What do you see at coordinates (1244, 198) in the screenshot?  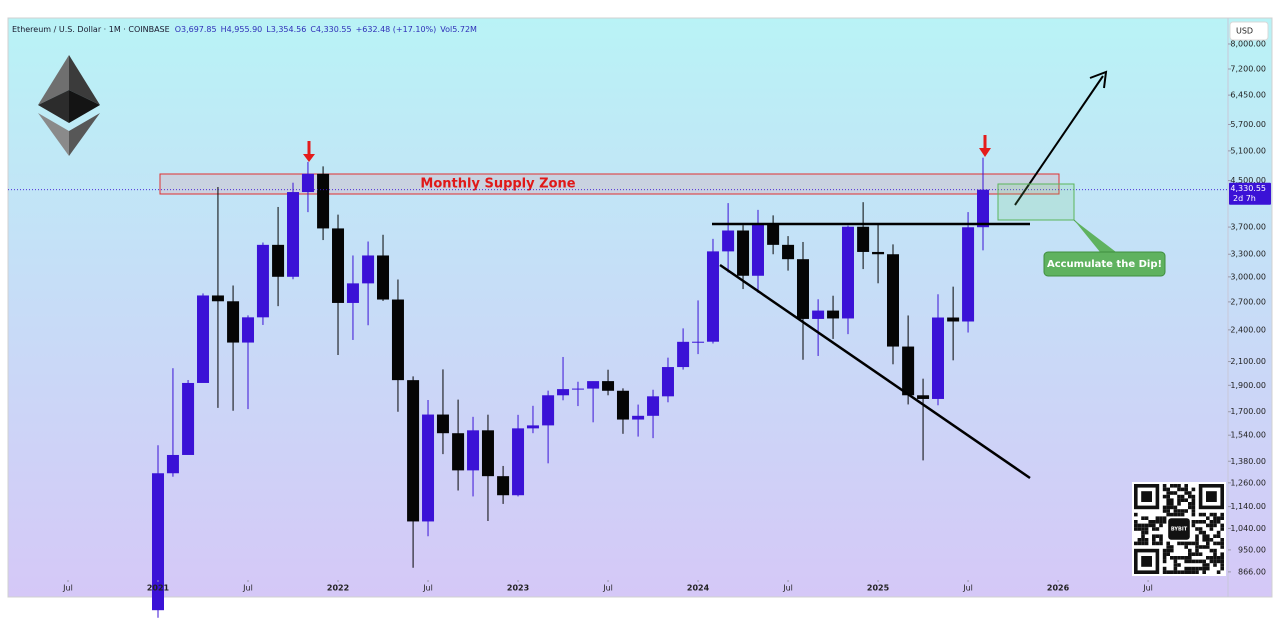 I see `countdown: 2d 7h` at bounding box center [1244, 198].